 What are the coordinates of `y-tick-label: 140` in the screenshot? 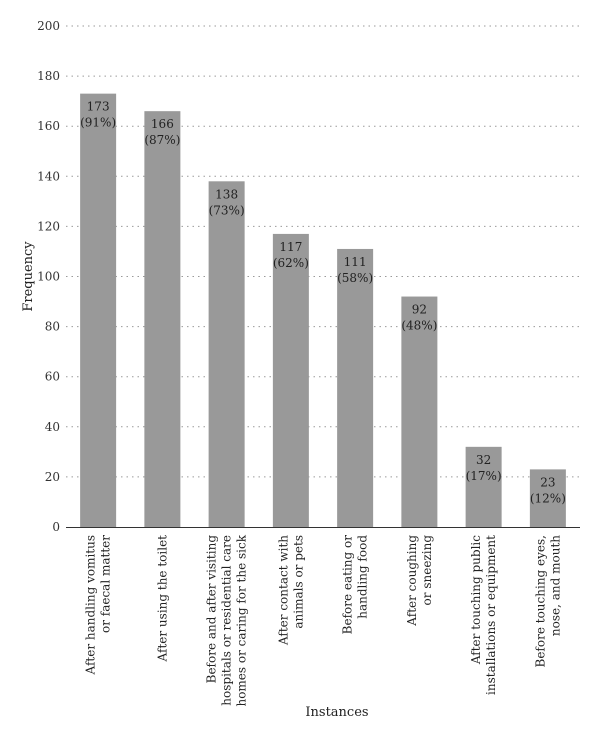 It's located at (48, 176).